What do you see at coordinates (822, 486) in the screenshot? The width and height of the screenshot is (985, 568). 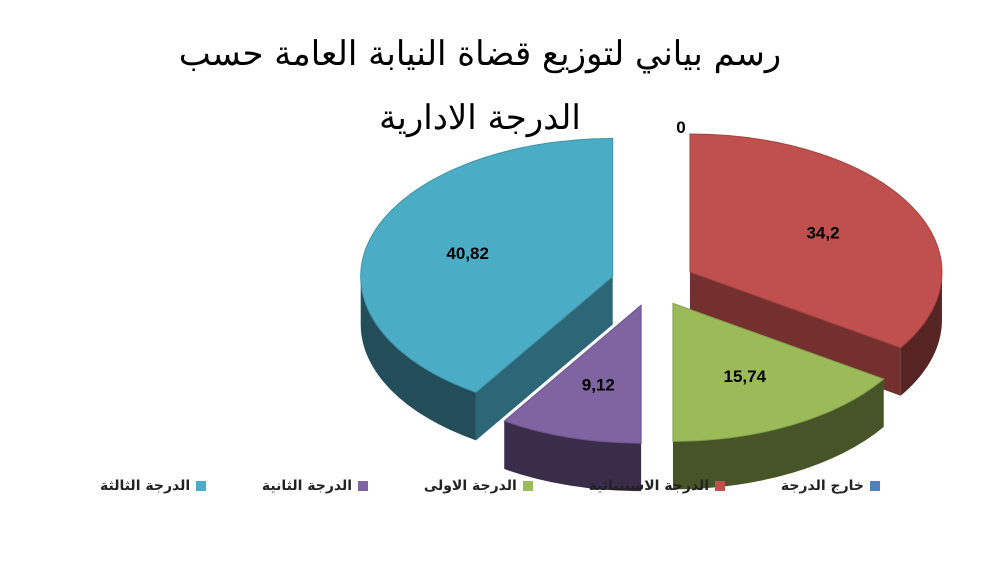 I see `legend-label-0: خارج الدرجة` at bounding box center [822, 486].